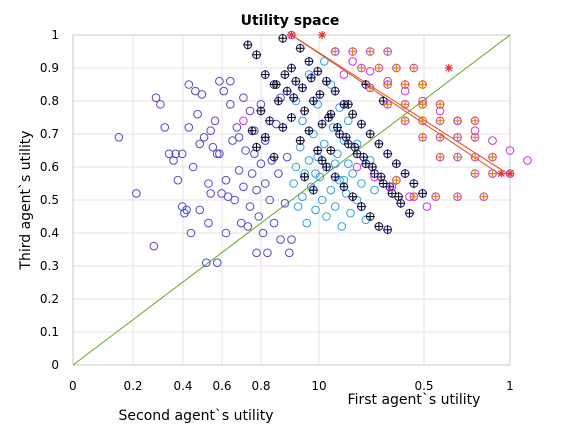 Image resolution: width=561 pixels, height=424 pixels. Describe the element at coordinates (322, 35) in the screenshot. I see `red-star-point` at that location.